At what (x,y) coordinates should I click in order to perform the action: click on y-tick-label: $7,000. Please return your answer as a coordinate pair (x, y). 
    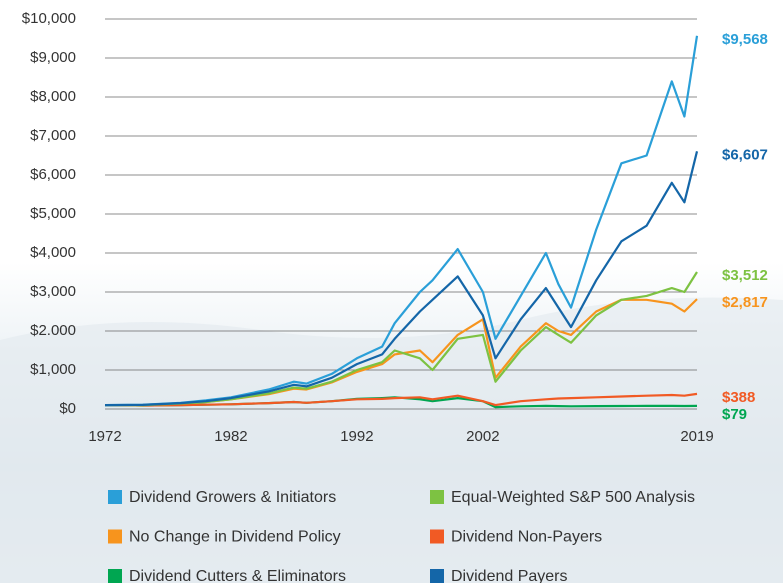
    Looking at the image, I should click on (53, 135).